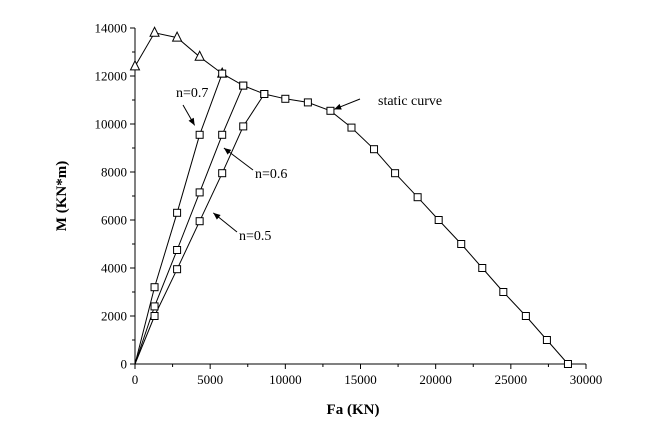  I want to click on annotations: static curve n=0.7 n=0.6 n=0.5, so click(309, 165).